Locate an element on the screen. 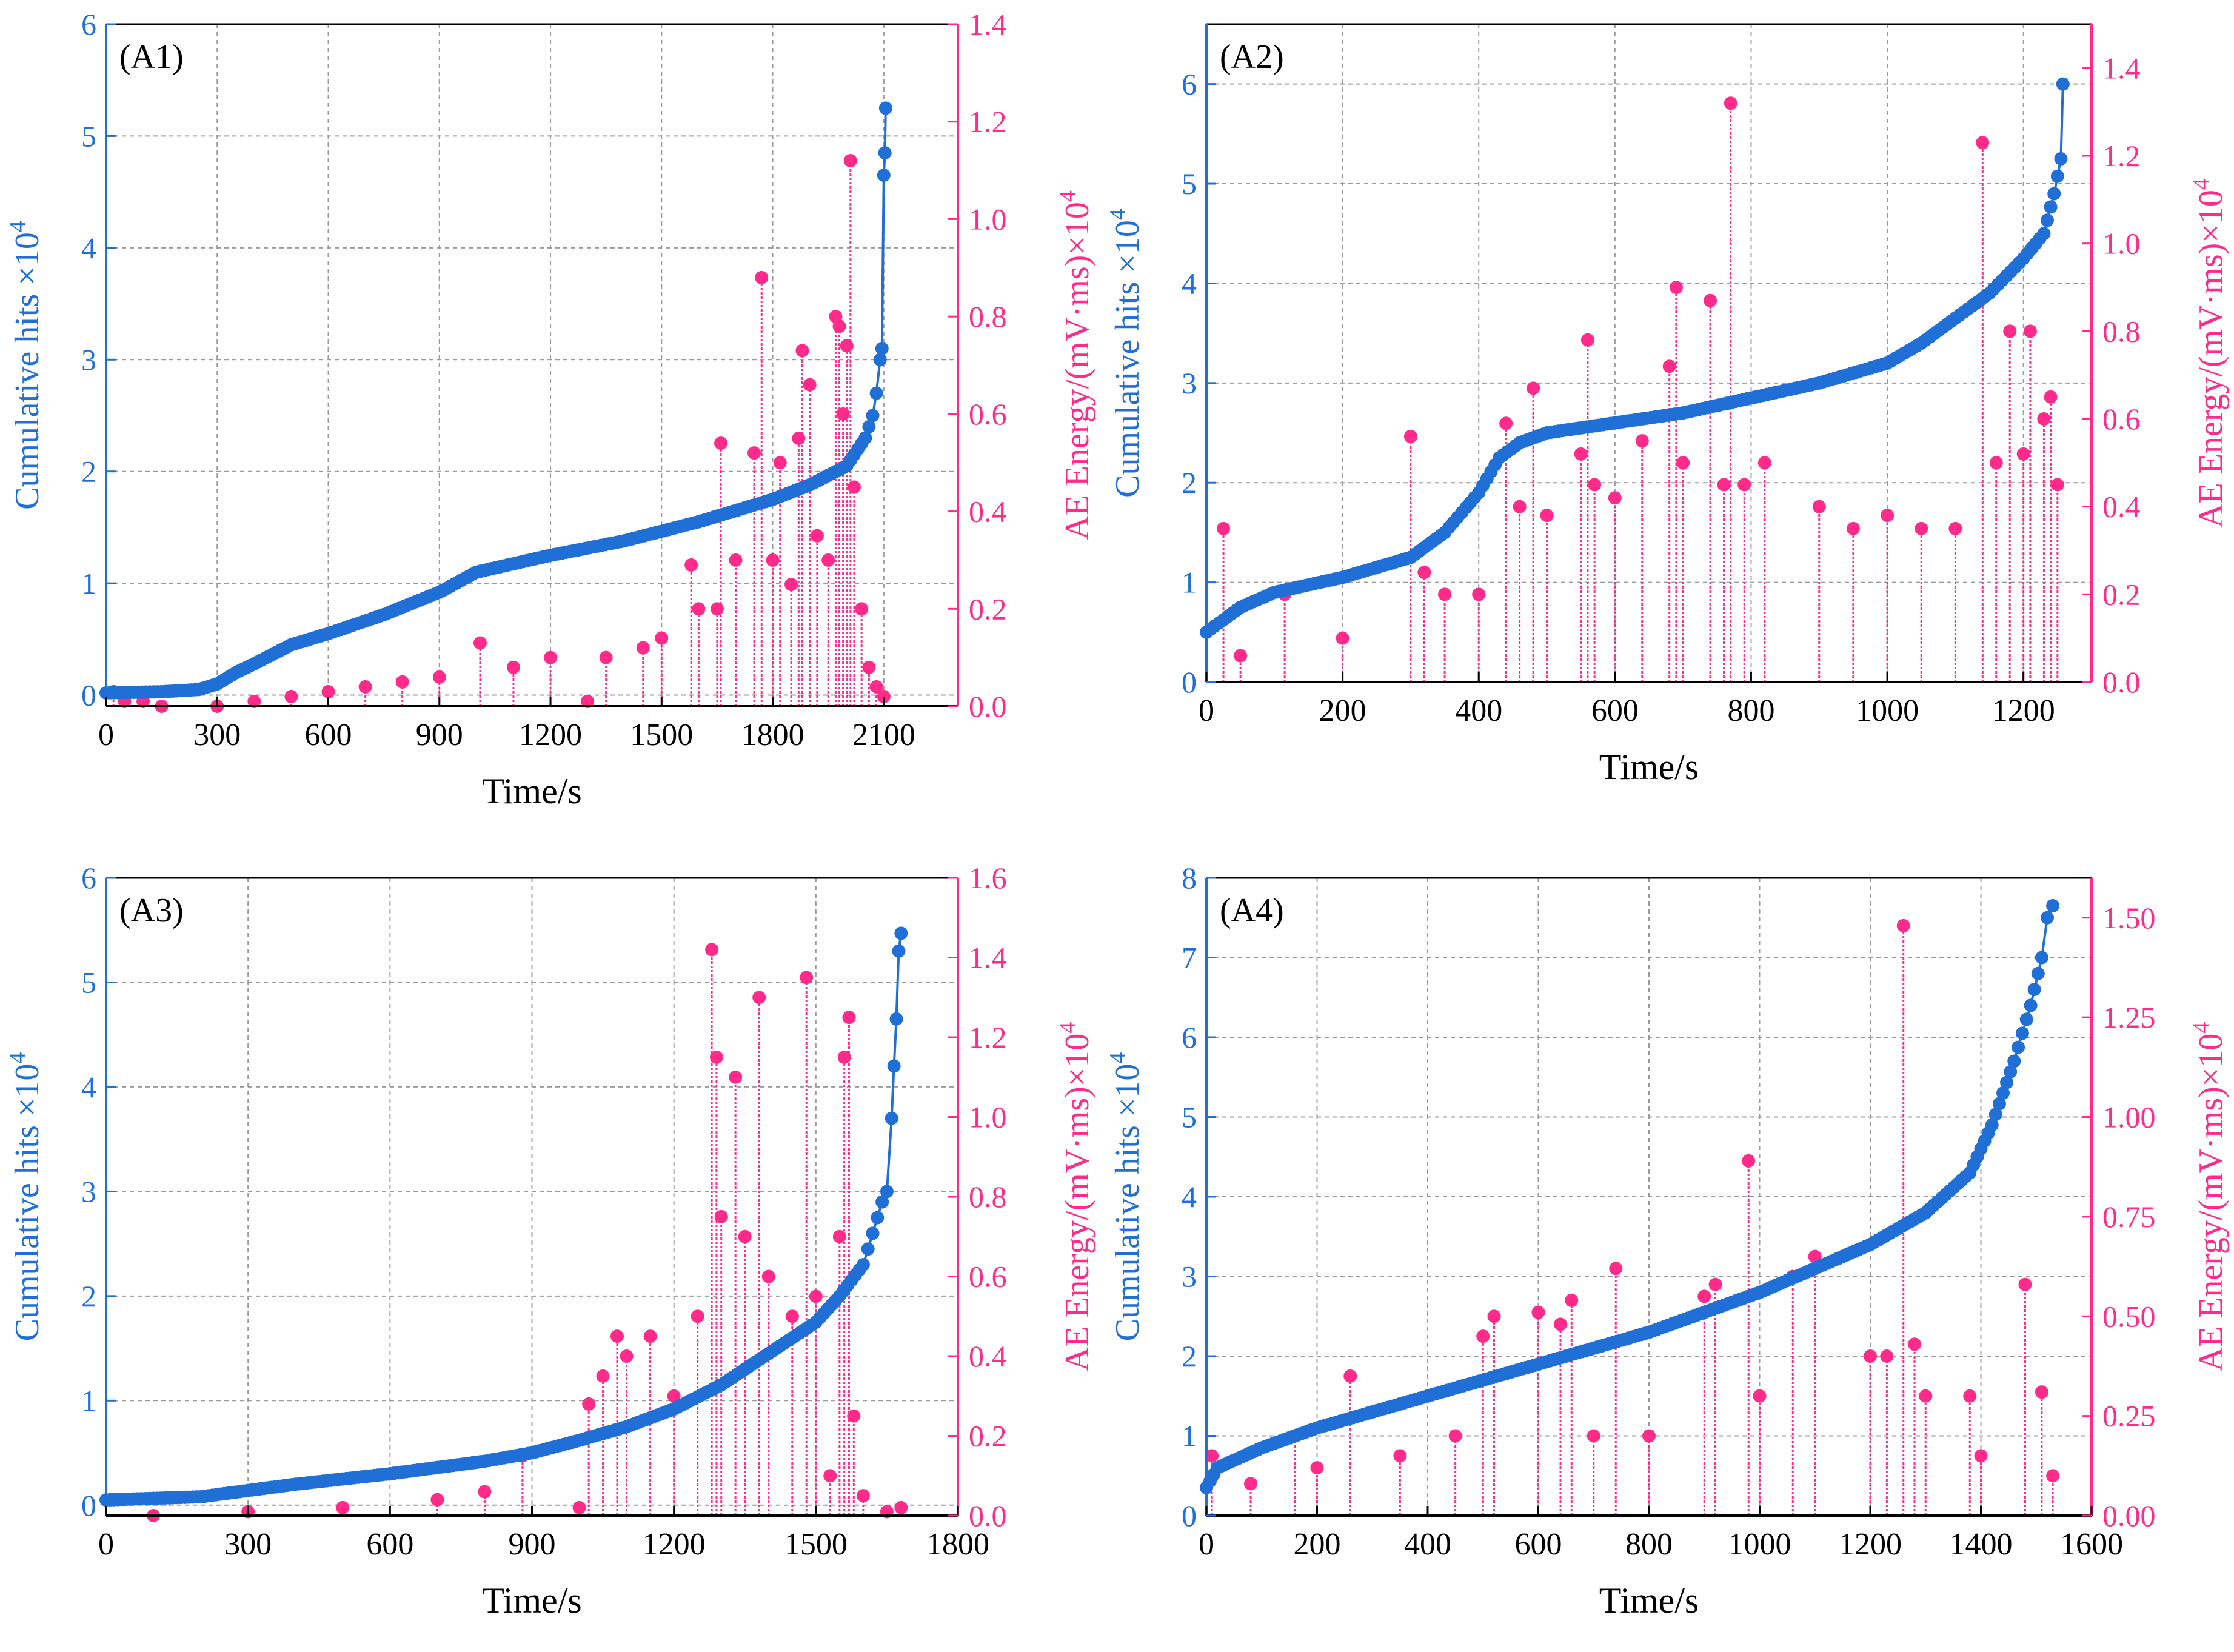 The height and width of the screenshot is (1652, 2234). left-axis-label-exponent: 4 is located at coordinates (1118, 214).